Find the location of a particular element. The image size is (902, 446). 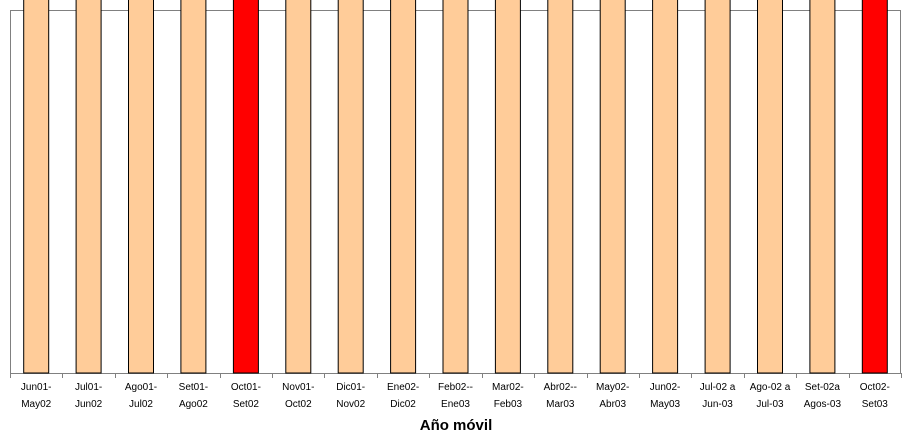

x-tick-label: Set-02a is located at coordinates (822, 387).